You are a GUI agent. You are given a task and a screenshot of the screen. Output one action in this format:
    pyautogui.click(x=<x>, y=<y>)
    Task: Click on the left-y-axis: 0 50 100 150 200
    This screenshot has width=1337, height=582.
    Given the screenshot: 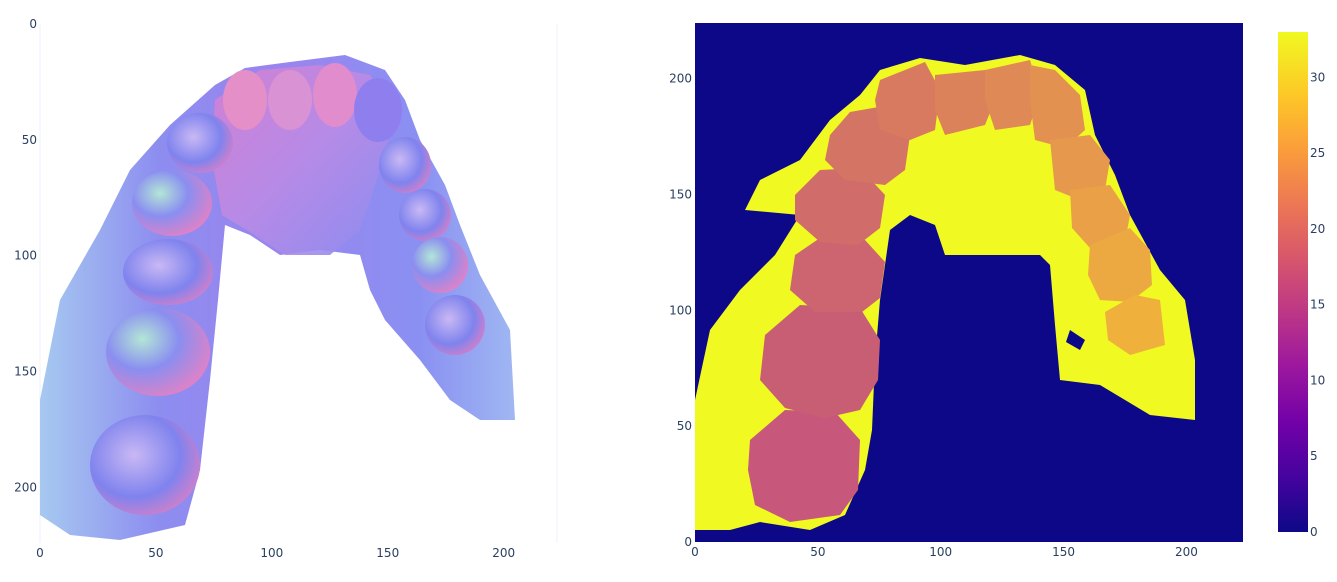 What is the action you would take?
    pyautogui.click(x=25, y=255)
    